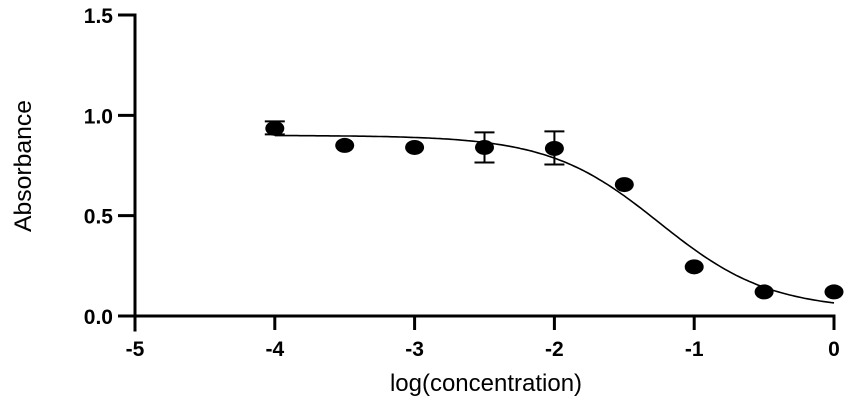 The image size is (851, 403). I want to click on x-tick-label: -5, so click(135, 349).